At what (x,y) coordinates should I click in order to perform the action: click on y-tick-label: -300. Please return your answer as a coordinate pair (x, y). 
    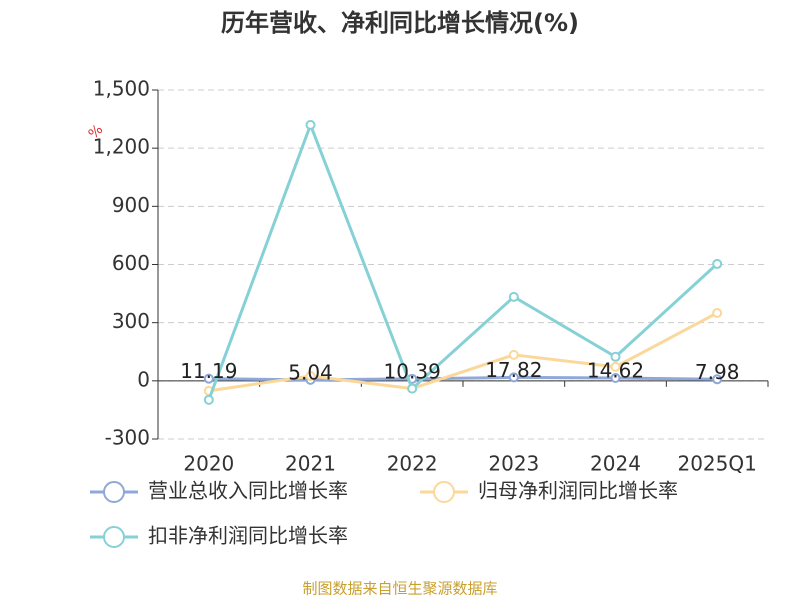
    Looking at the image, I should click on (127, 438).